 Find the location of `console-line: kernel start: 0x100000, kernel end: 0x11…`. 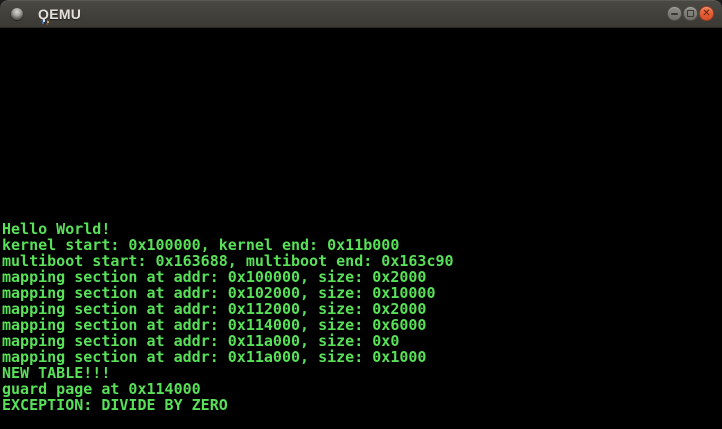

console-line: kernel start: 0x100000, kernel end: 0x11… is located at coordinates (201, 245).